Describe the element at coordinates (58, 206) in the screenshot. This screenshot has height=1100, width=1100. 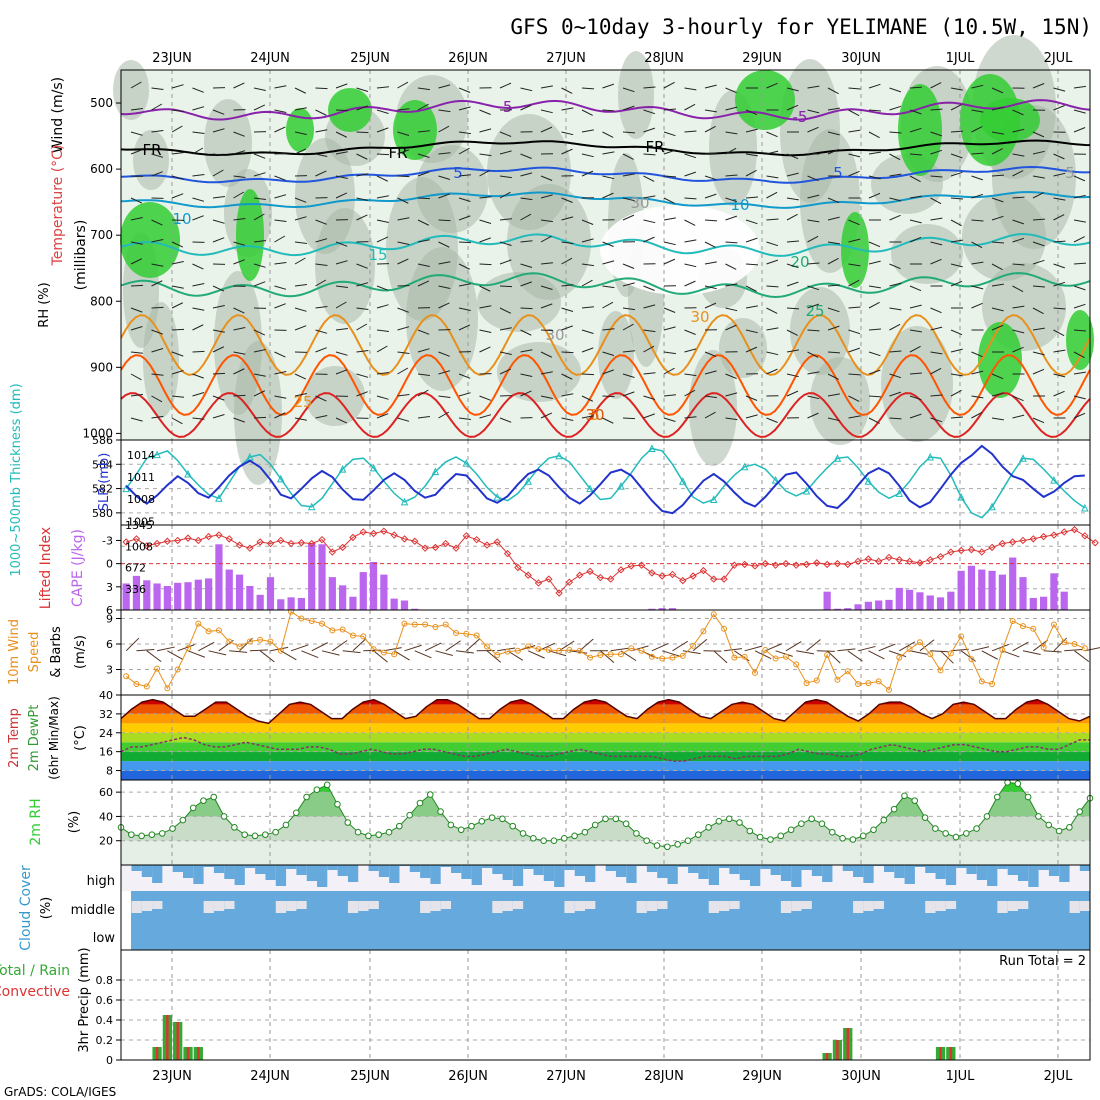
I see `ylabel-temp: Temperature (°C)` at that location.